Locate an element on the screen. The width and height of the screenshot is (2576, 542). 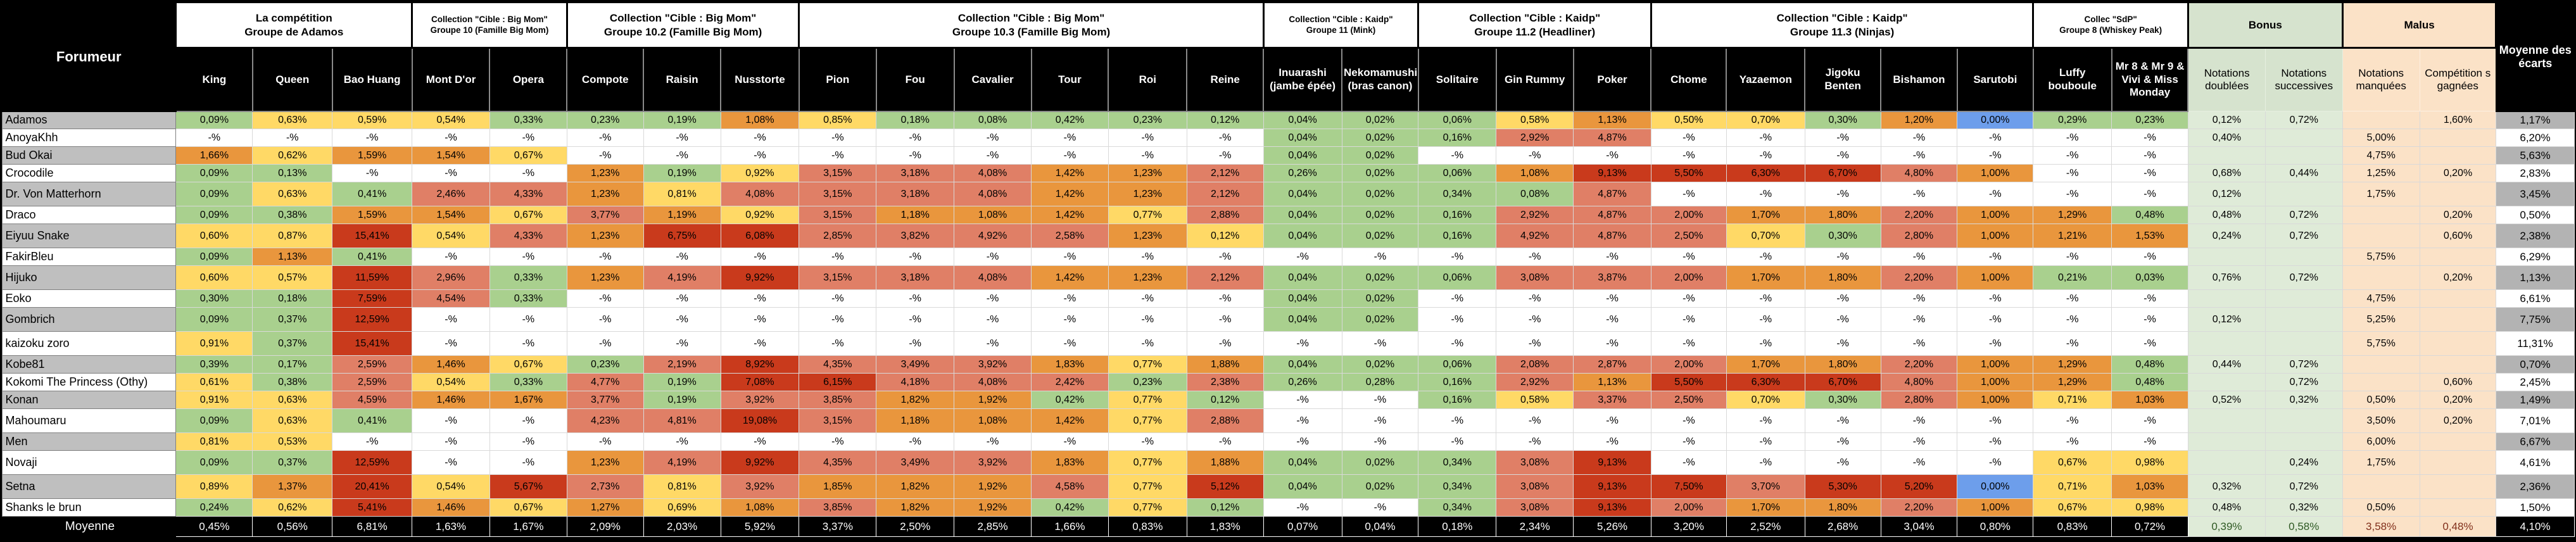
data-cell: 1,82% is located at coordinates (915, 400).